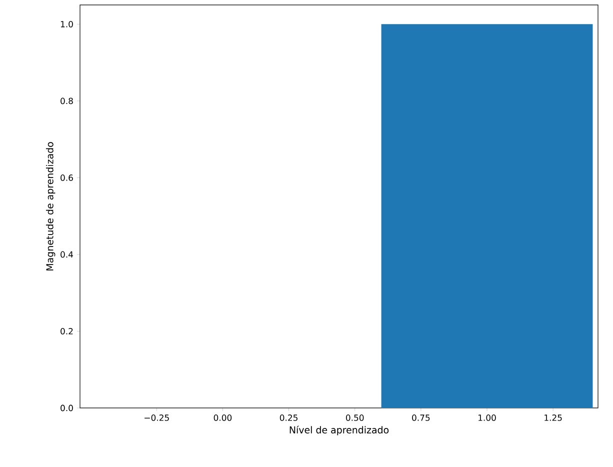 This screenshot has height=467, width=613. What do you see at coordinates (66, 331) in the screenshot?
I see `y-tick-label: 0.2` at bounding box center [66, 331].